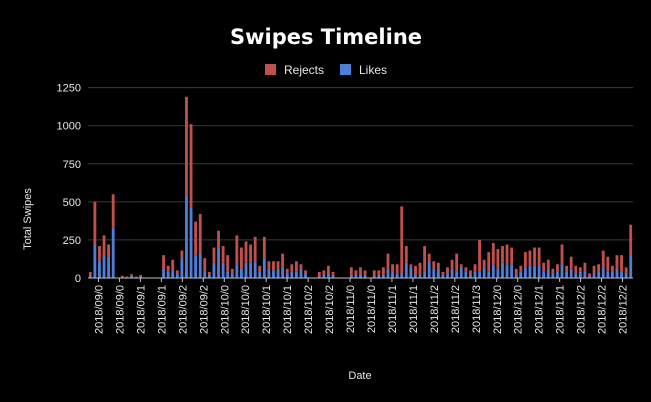  I want to click on legend-swatch-likes, so click(345, 69).